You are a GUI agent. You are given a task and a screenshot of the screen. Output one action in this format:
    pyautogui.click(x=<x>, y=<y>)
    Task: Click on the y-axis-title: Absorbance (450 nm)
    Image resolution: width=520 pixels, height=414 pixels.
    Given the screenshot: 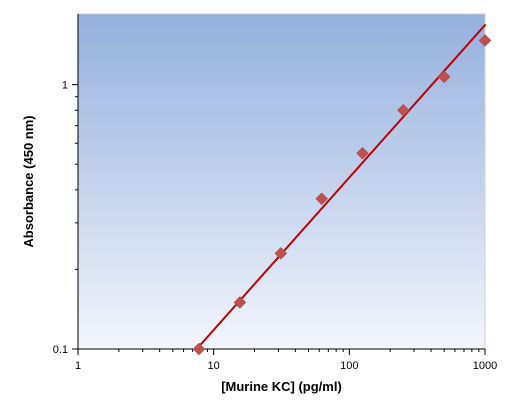 What is the action you would take?
    pyautogui.click(x=28, y=181)
    